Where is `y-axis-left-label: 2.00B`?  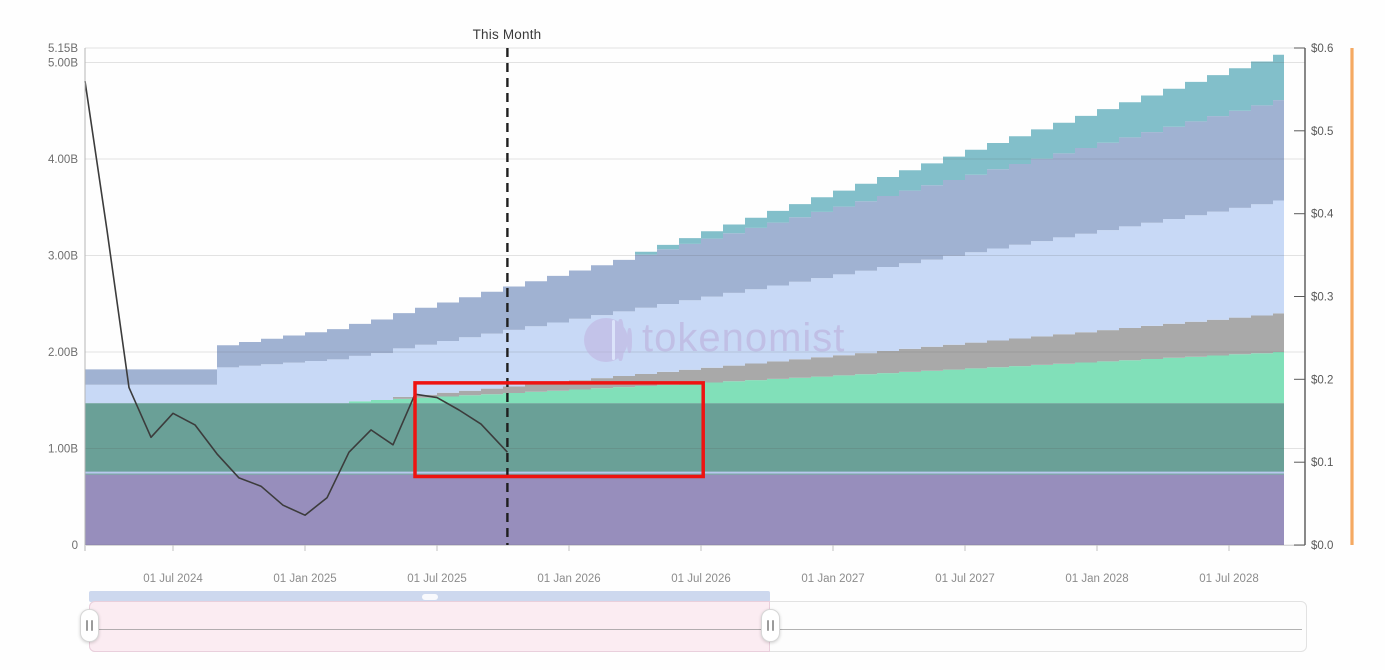
y-axis-left-label: 2.00B is located at coordinates (63, 353).